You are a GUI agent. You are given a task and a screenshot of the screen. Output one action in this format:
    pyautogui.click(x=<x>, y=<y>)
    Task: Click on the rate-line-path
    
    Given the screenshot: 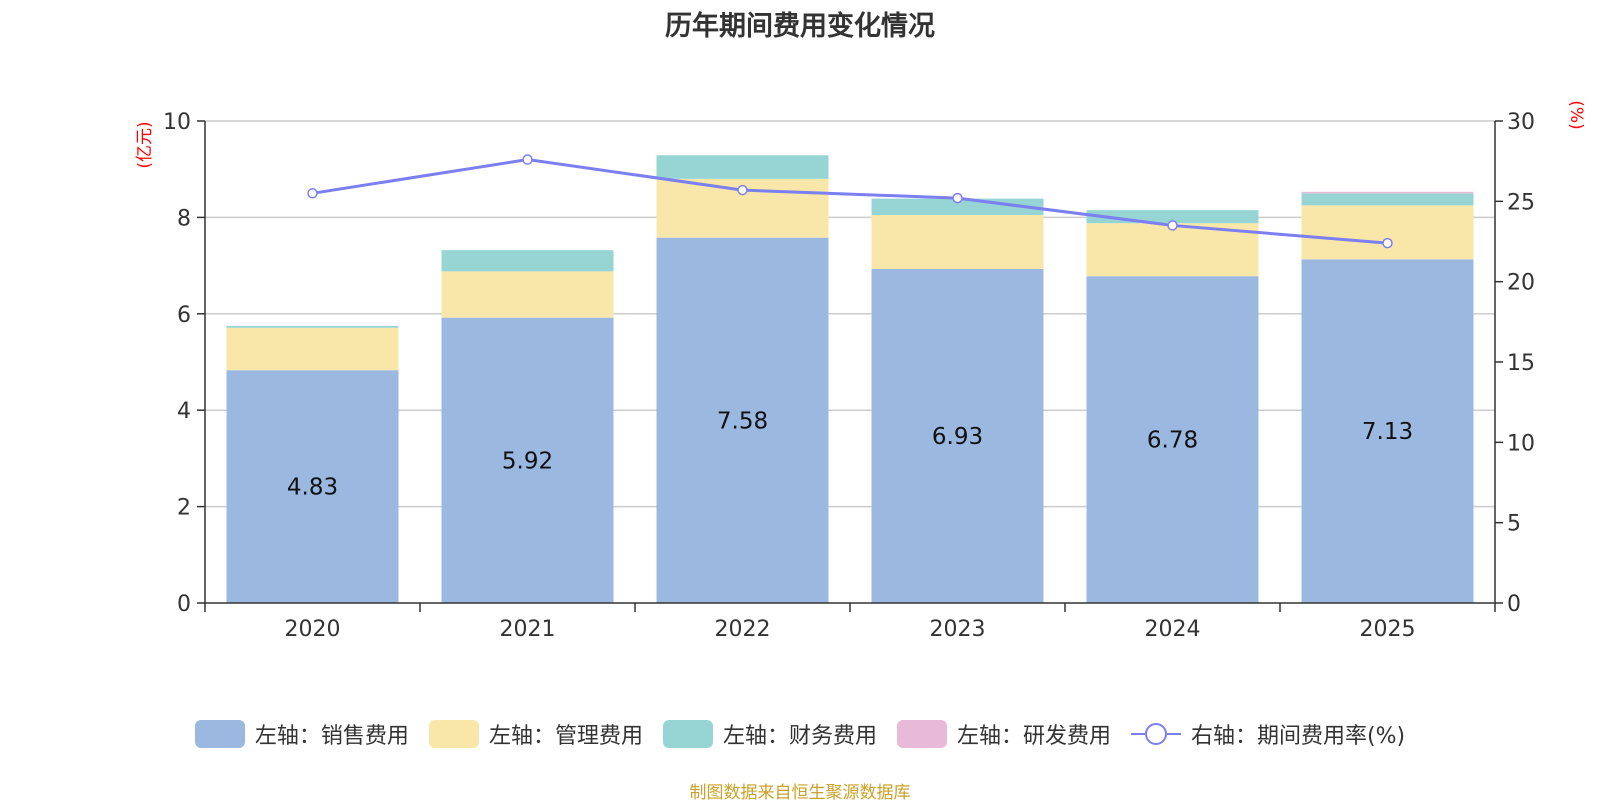 What is the action you would take?
    pyautogui.click(x=850, y=201)
    